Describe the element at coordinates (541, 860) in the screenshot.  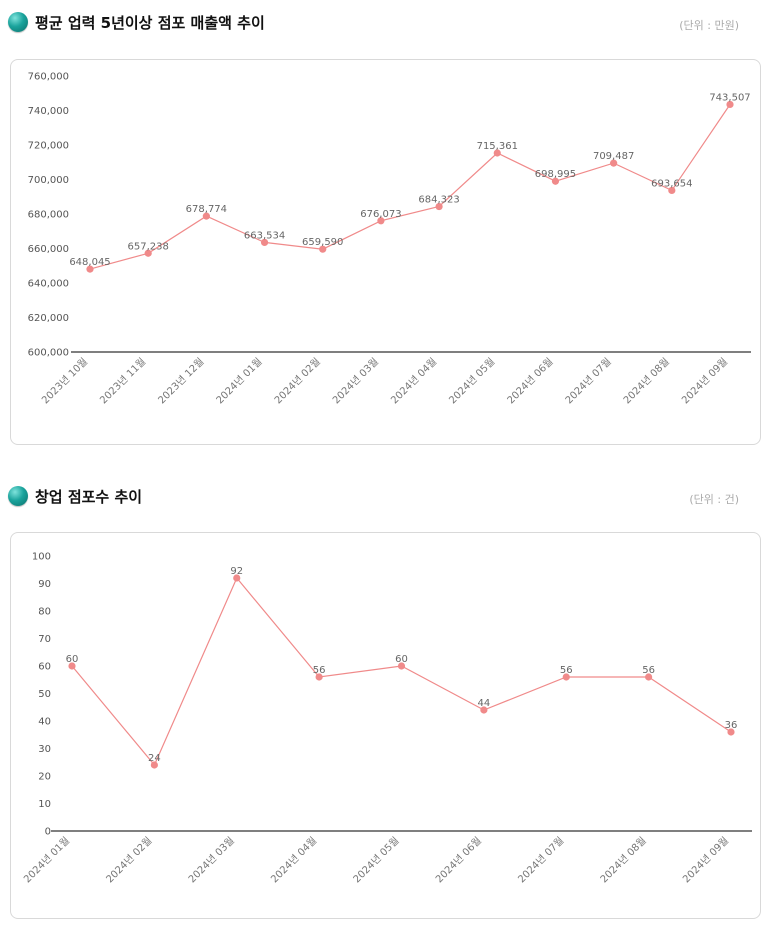
I see `chart2-x-tick-label: 2024년 07월` at that location.